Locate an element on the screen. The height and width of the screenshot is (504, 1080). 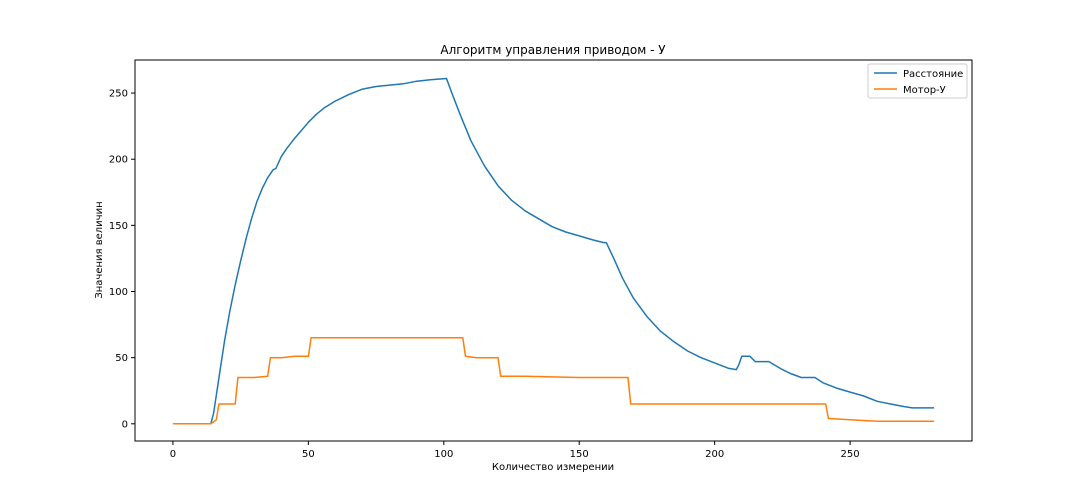
x-tick-label: 200 is located at coordinates (714, 454).